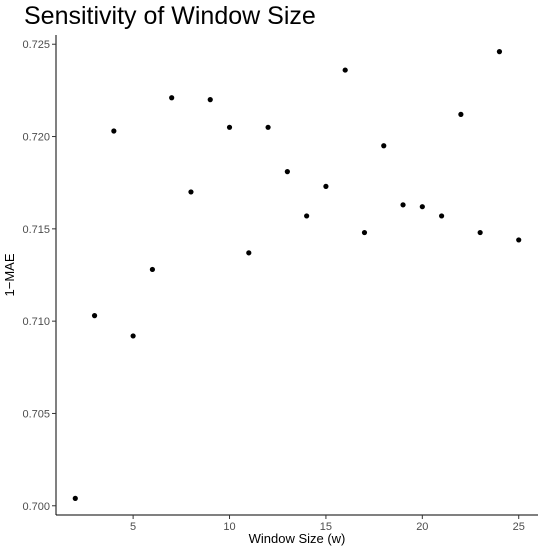 Image resolution: width=550 pixels, height=550 pixels. Describe the element at coordinates (229, 527) in the screenshot. I see `x-tick-label: 10` at that location.